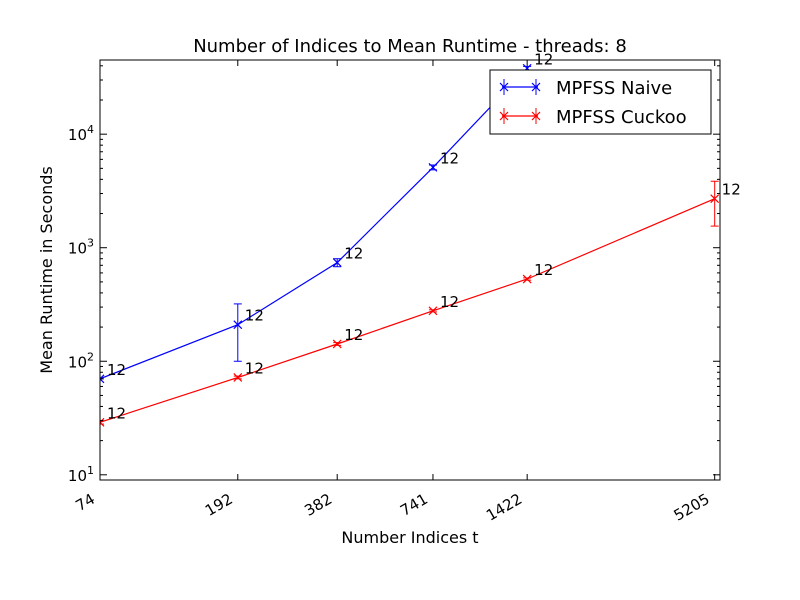  I want to click on x-tick-label: 382, so click(318, 505).